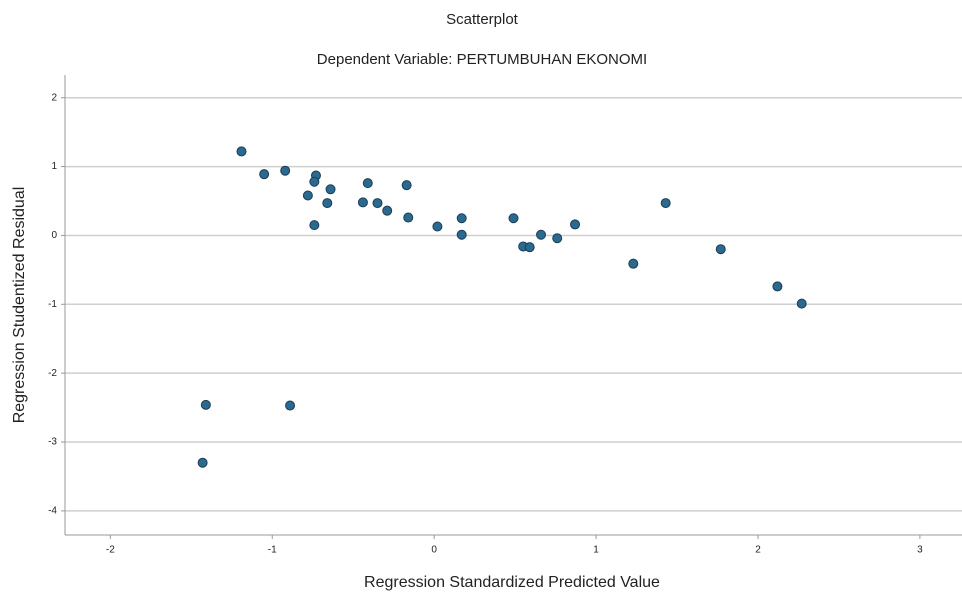  What do you see at coordinates (482, 19) in the screenshot?
I see `chart-title: Scatterplot` at bounding box center [482, 19].